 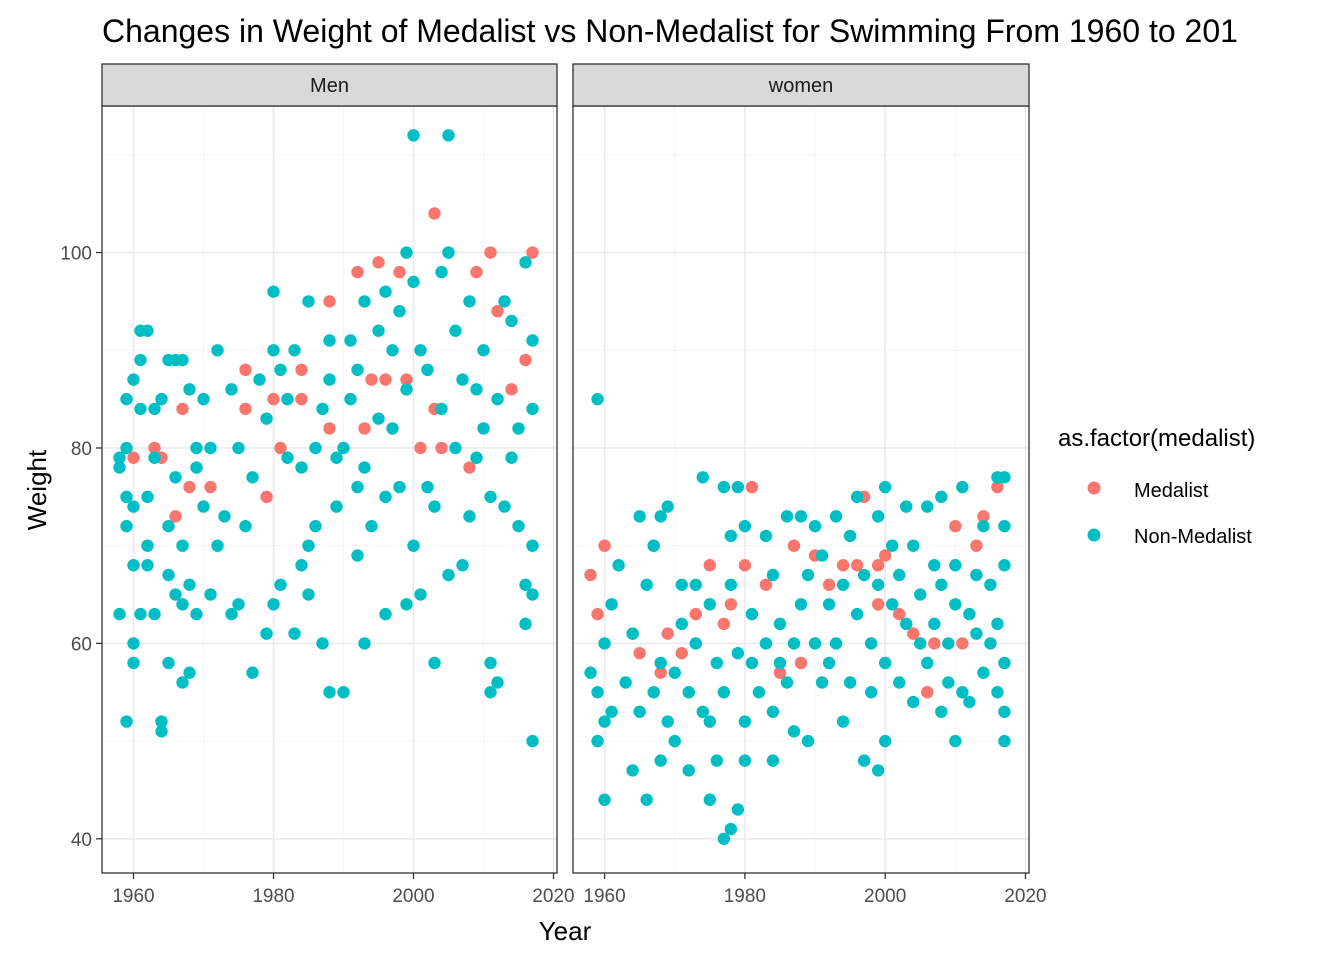 What do you see at coordinates (815, 890) in the screenshot?
I see `x-axis: 1960 1980 2000 2020` at bounding box center [815, 890].